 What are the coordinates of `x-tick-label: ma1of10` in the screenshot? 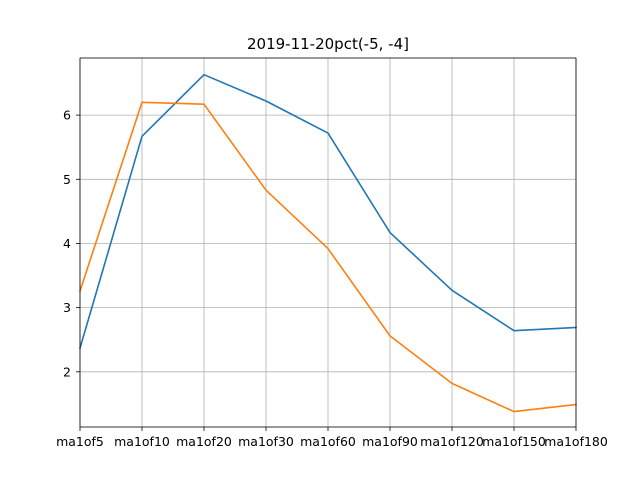 It's located at (142, 441).